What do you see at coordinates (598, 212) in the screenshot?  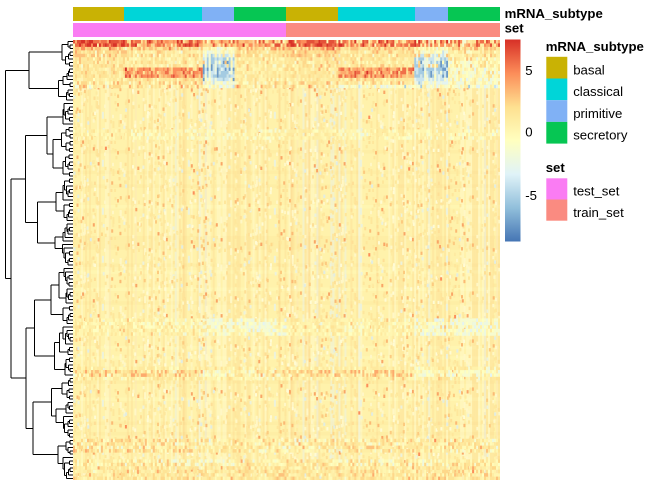 I see `svg-text: train_set` at bounding box center [598, 212].